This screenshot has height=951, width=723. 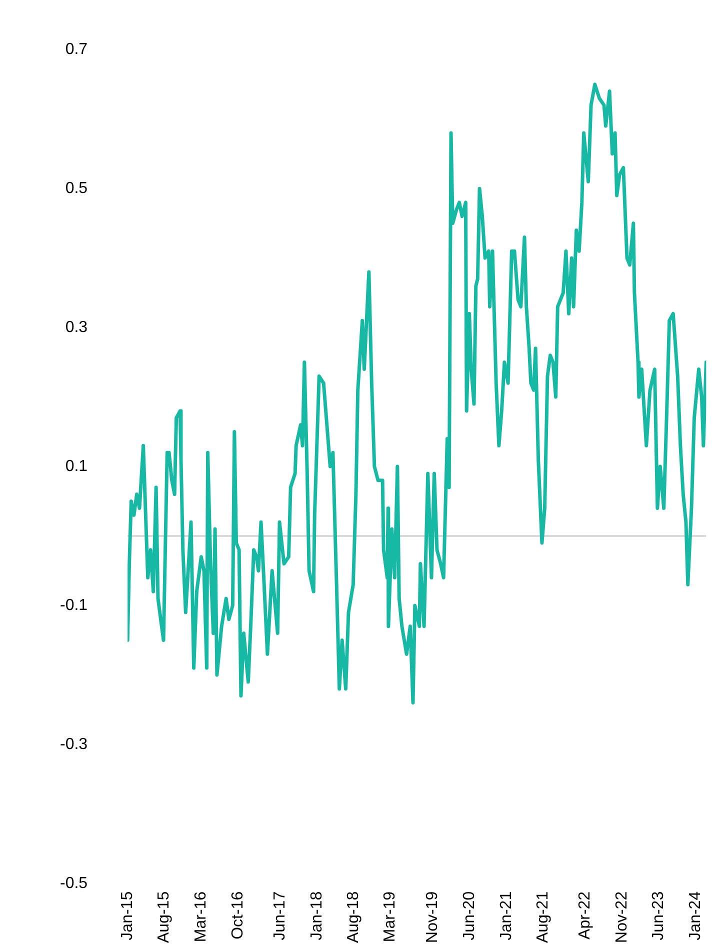 What do you see at coordinates (74, 883) in the screenshot?
I see `y-tick-label: -0.5` at bounding box center [74, 883].